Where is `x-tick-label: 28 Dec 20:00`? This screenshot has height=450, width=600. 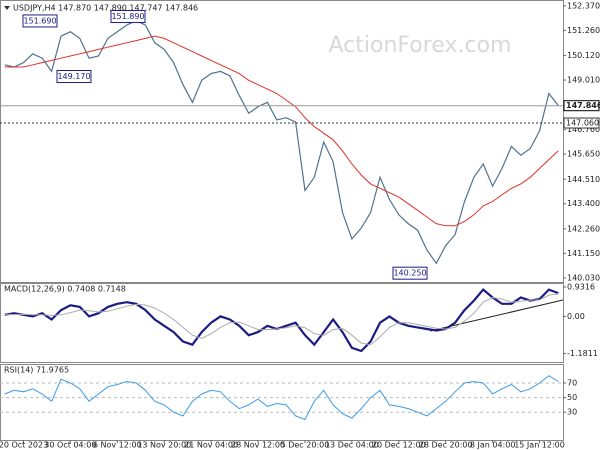 x-tick-label: 28 Dec 20:00 is located at coordinates (446, 445).